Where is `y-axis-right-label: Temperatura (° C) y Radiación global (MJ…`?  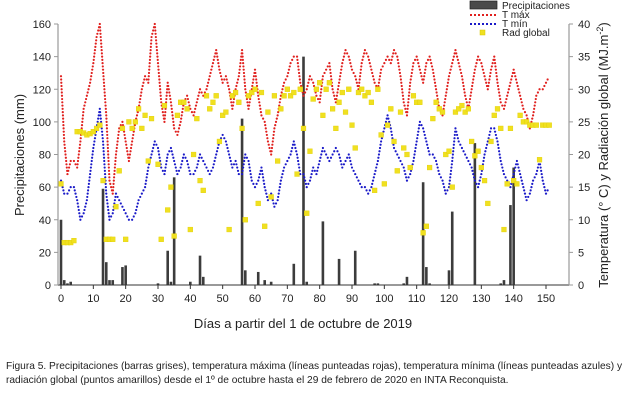
y-axis-right-label: Temperatura (° C) y Radiación global (MJ… is located at coordinates (603, 154).